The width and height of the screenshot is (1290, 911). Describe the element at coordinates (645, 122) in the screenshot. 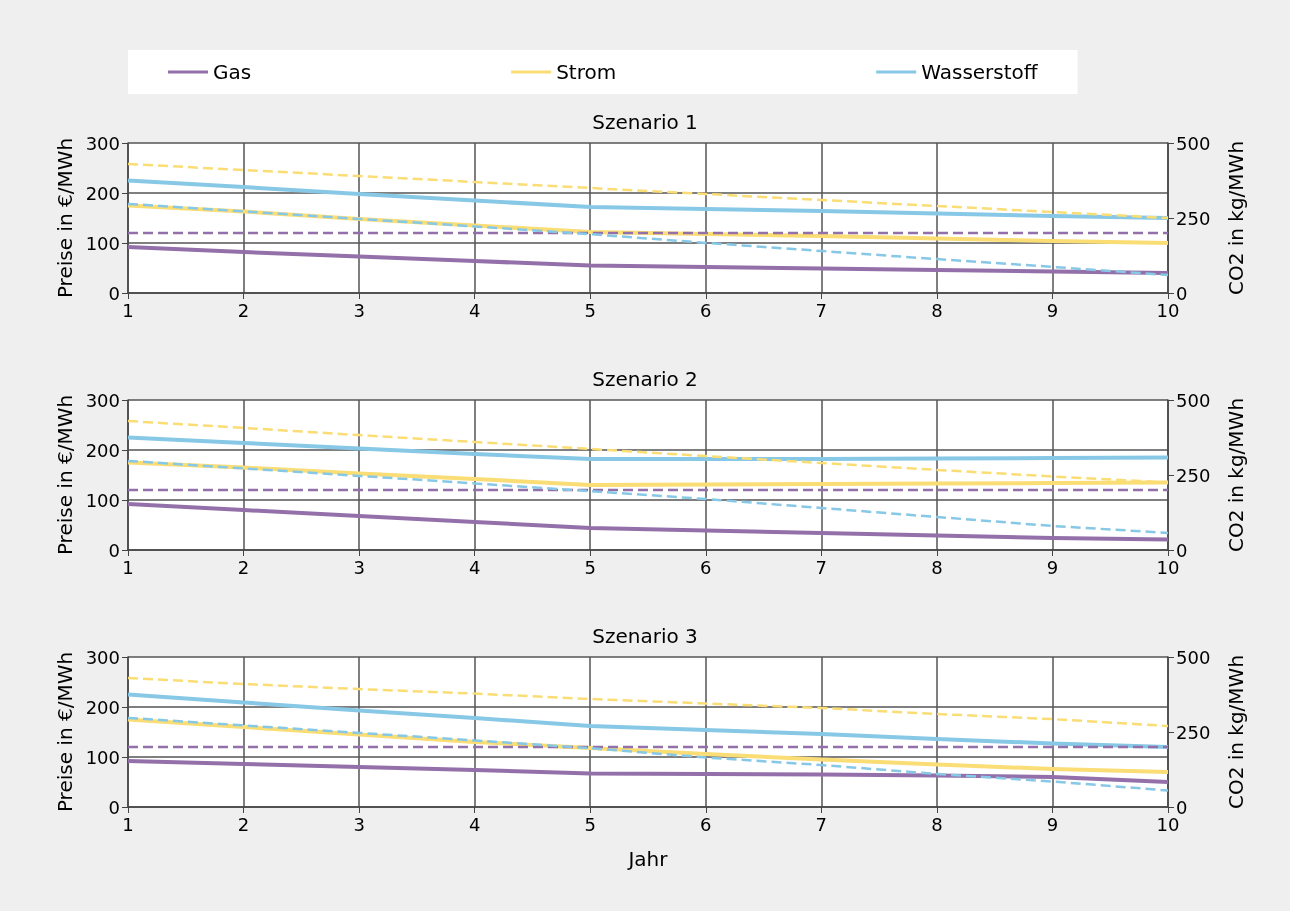

I see `chart-title: Szenario 1` at that location.